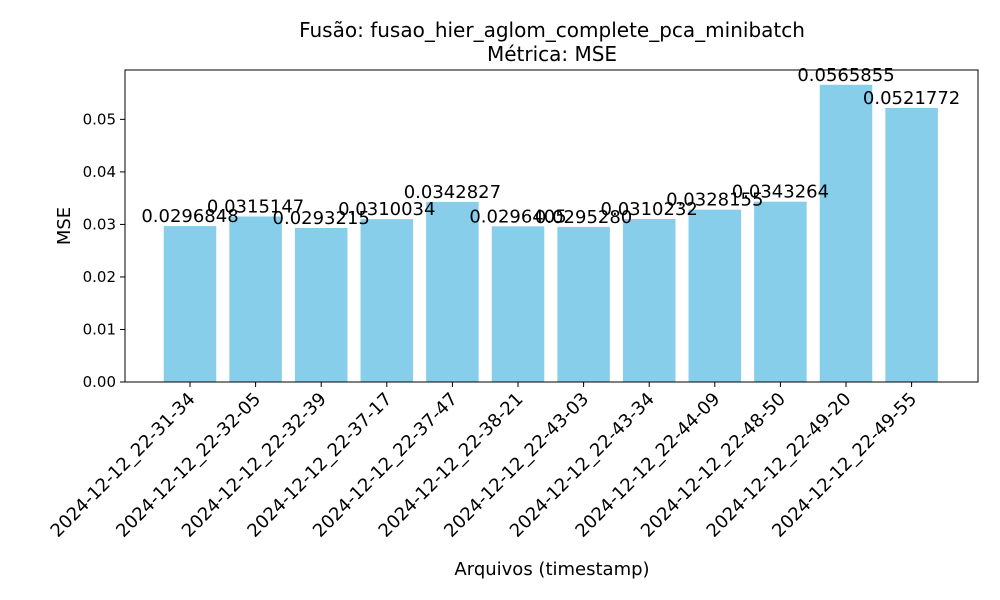  I want to click on y-axis: 0.00 0.01 0.02 0.03 0.04 0.05, so click(104, 250).